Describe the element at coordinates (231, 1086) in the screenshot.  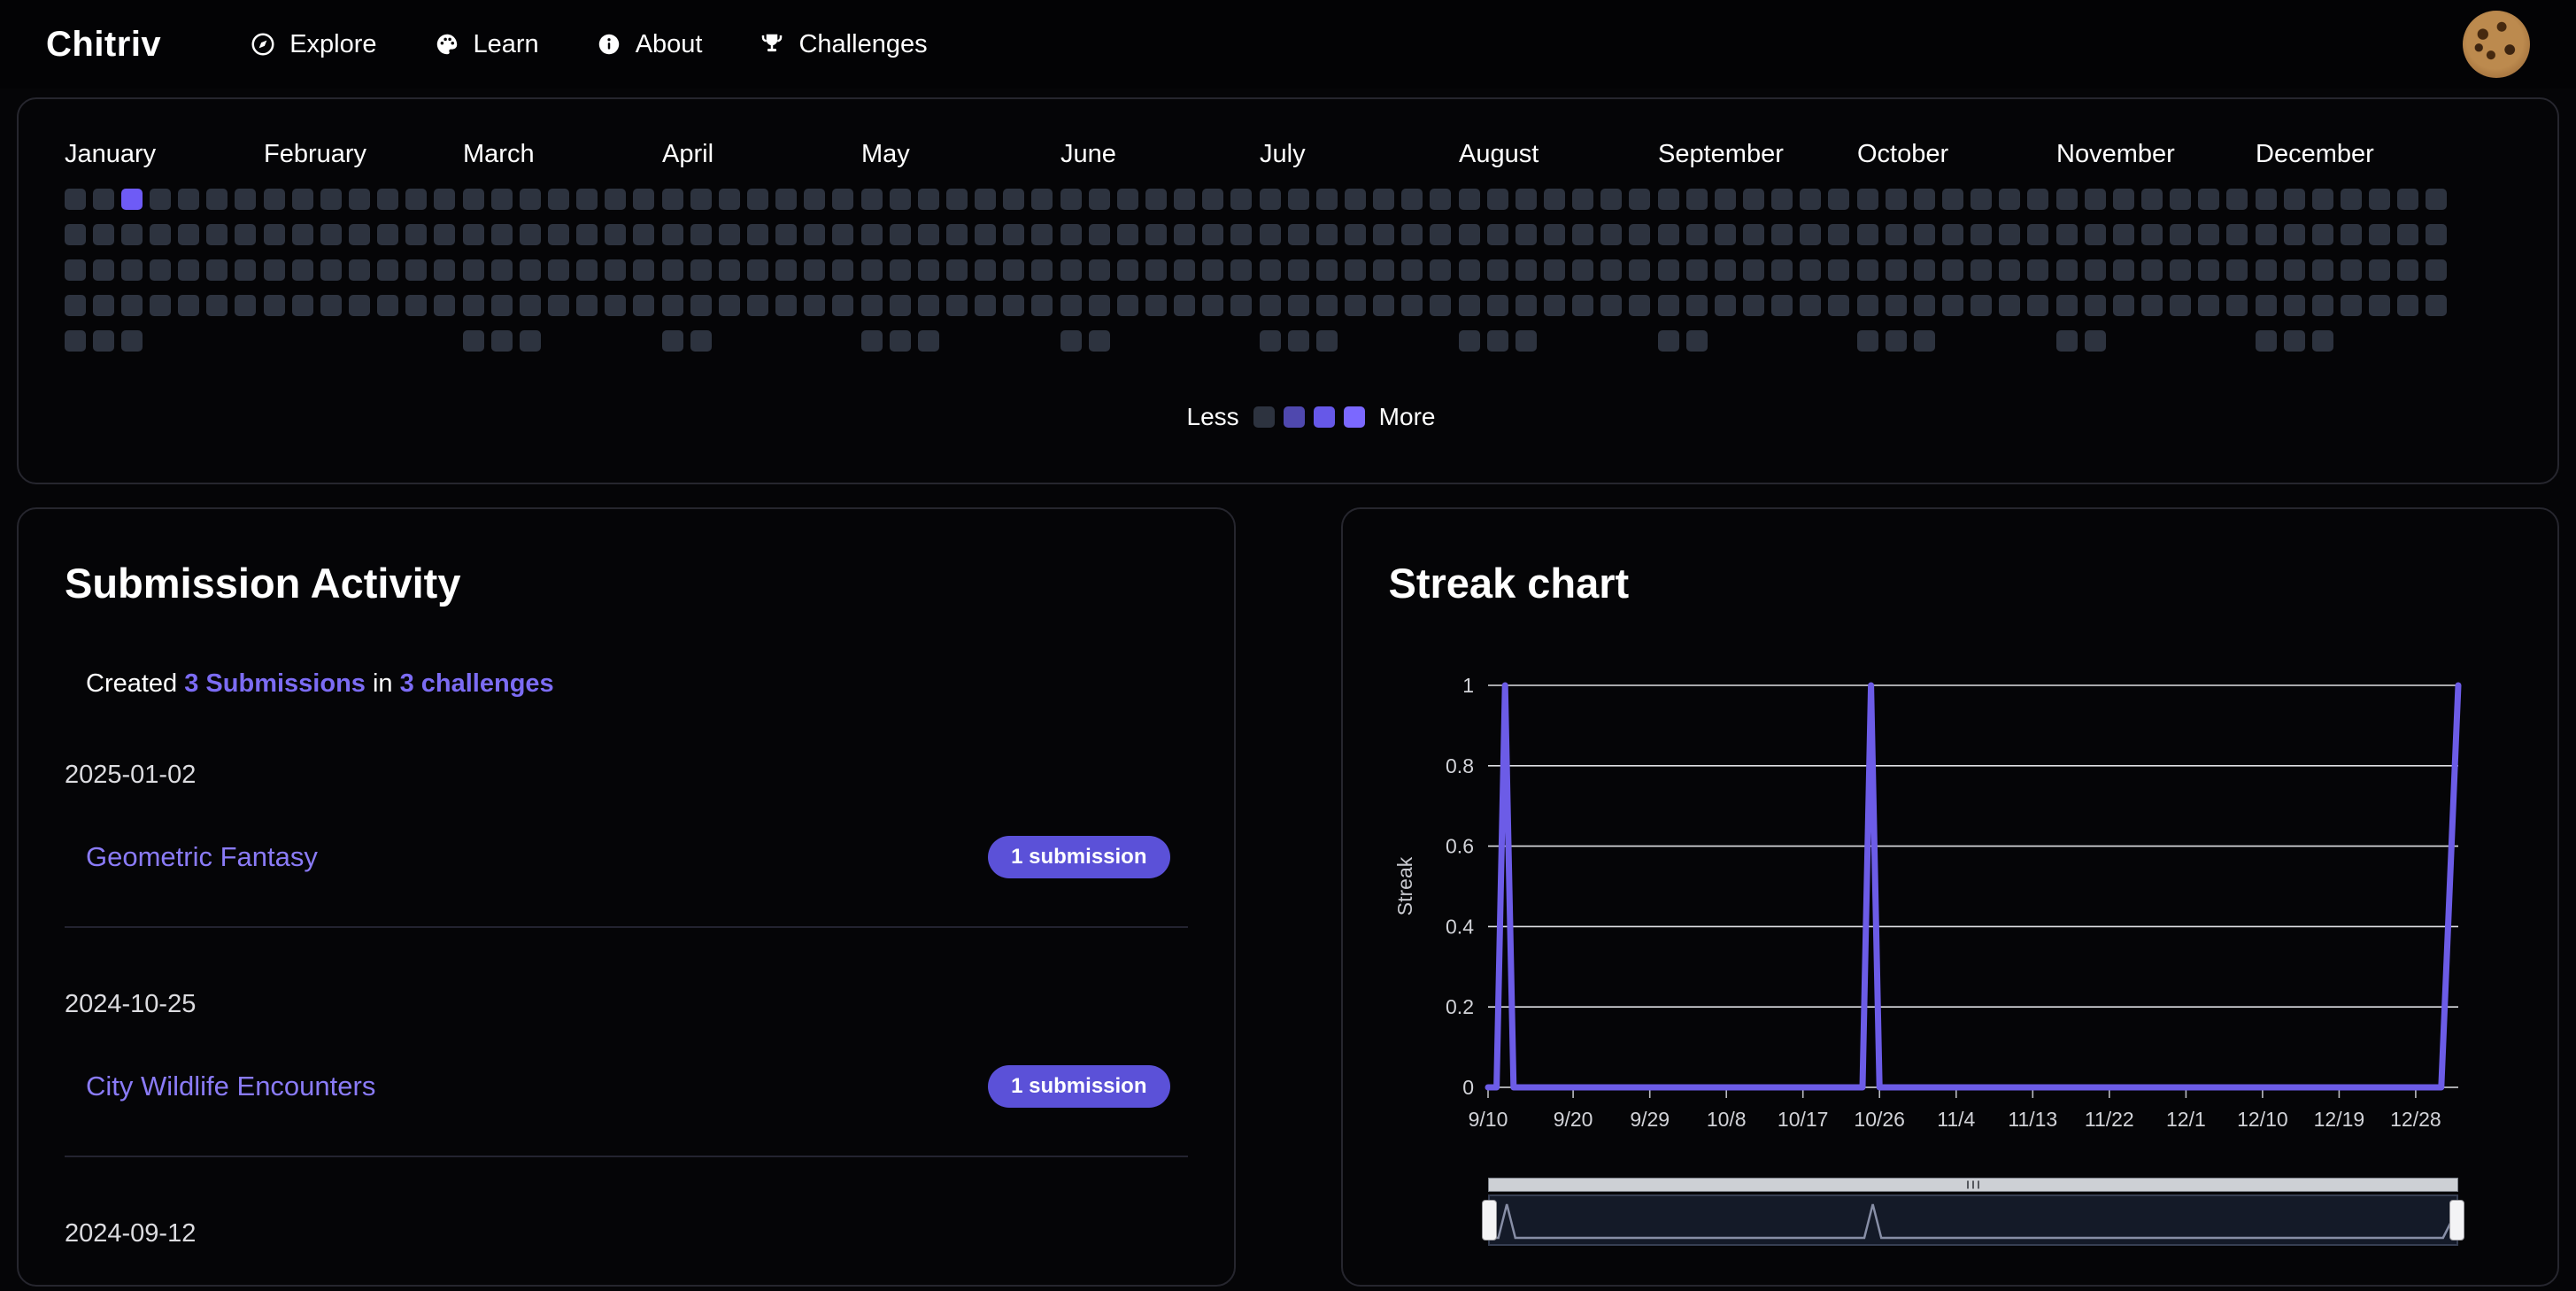
I see `challenge-link: City Wildlife Encounters` at that location.